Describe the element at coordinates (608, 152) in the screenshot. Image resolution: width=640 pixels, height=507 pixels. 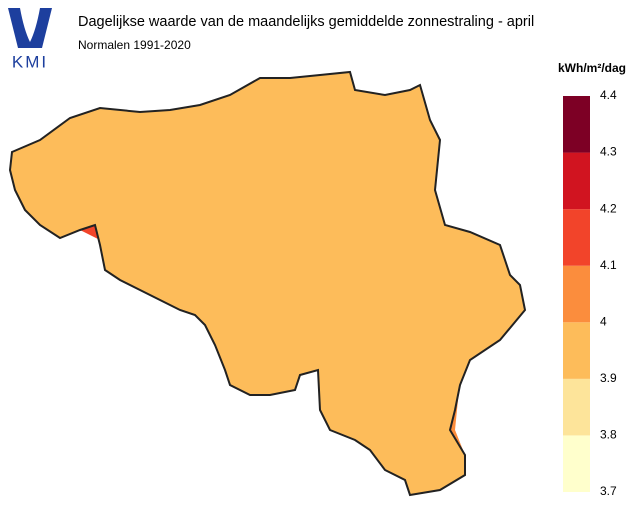
I see `legend-tick-label: 4.3` at that location.